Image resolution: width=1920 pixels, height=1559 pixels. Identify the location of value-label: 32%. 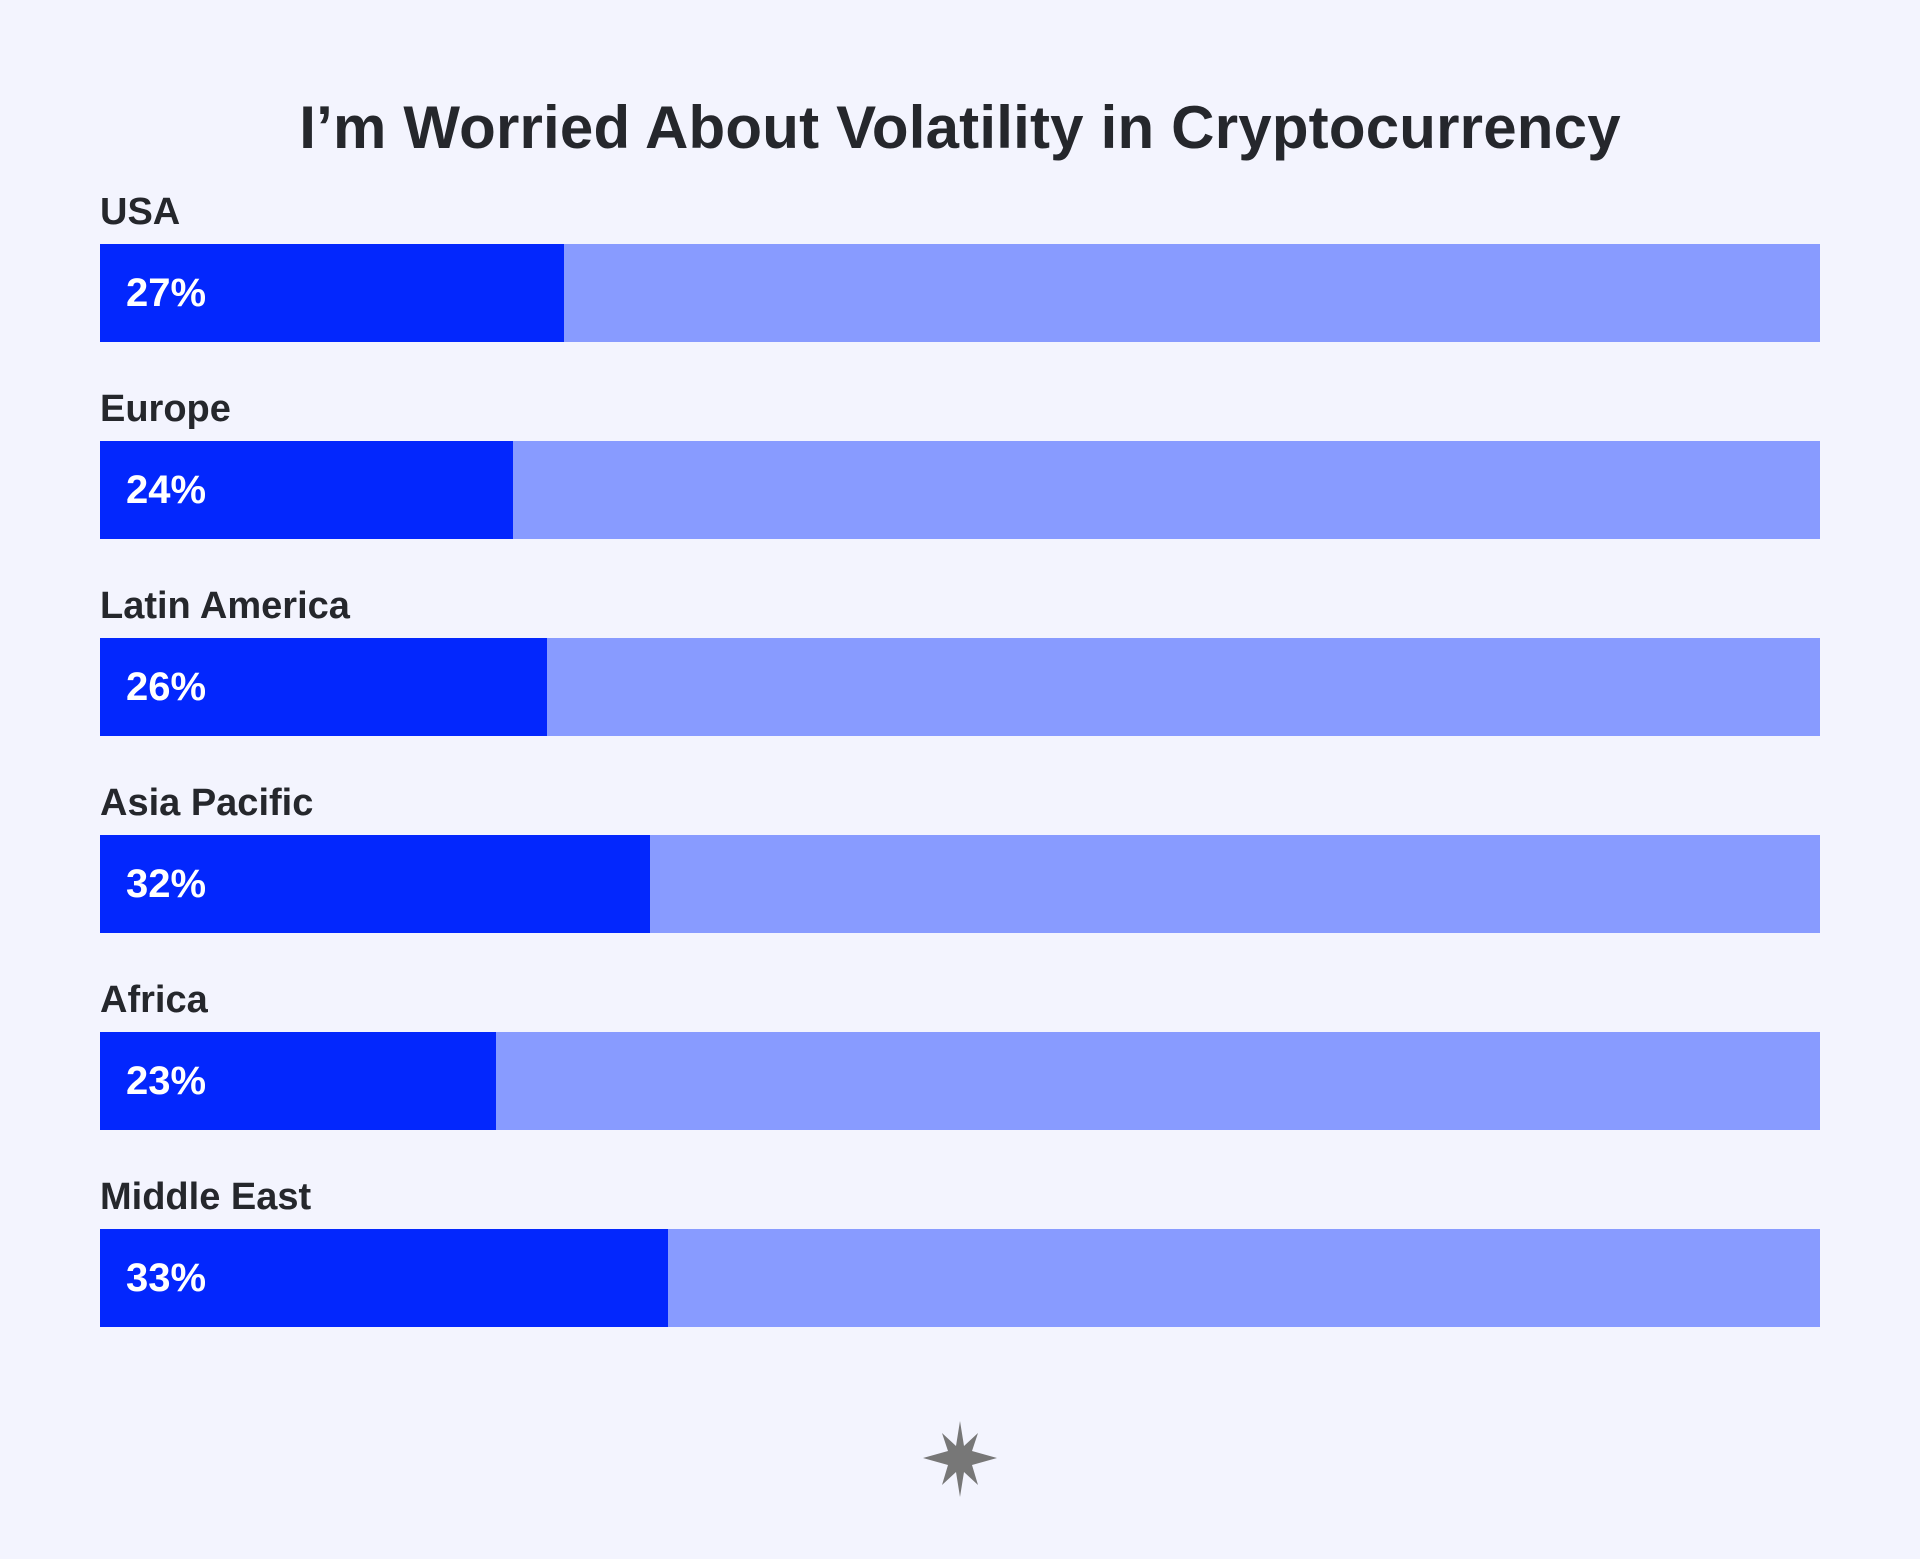
(166, 884).